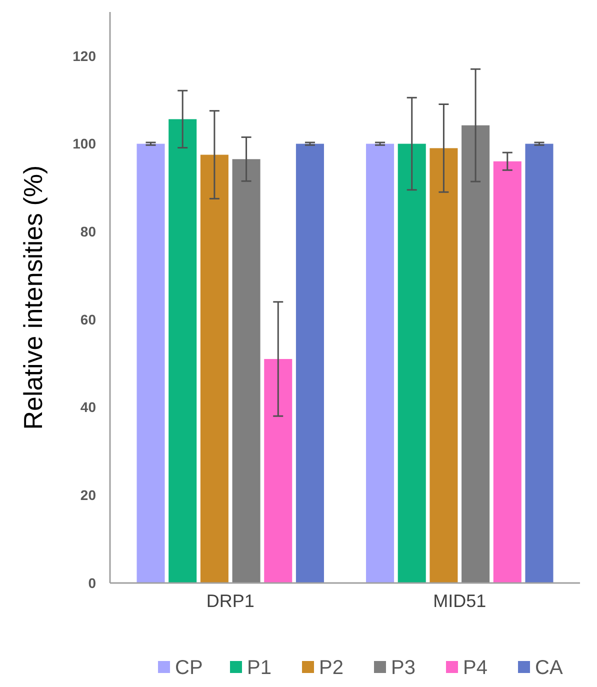 Image resolution: width=597 pixels, height=687 pixels. I want to click on y-tick-label: 20, so click(88, 495).